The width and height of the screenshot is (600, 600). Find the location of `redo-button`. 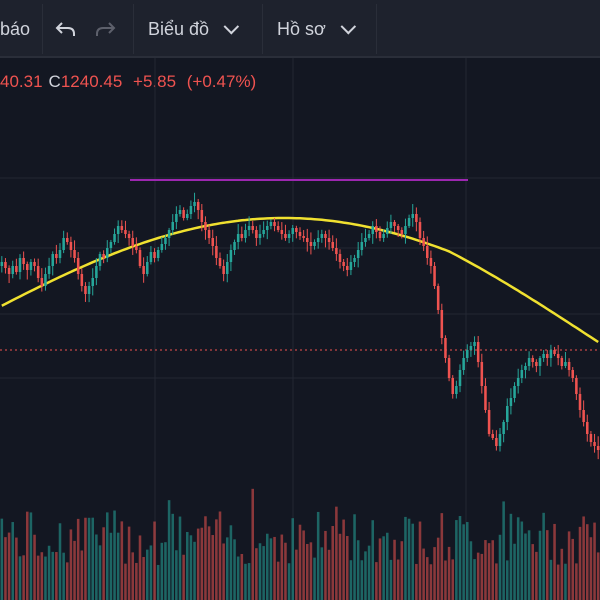

redo-button is located at coordinates (105, 29).